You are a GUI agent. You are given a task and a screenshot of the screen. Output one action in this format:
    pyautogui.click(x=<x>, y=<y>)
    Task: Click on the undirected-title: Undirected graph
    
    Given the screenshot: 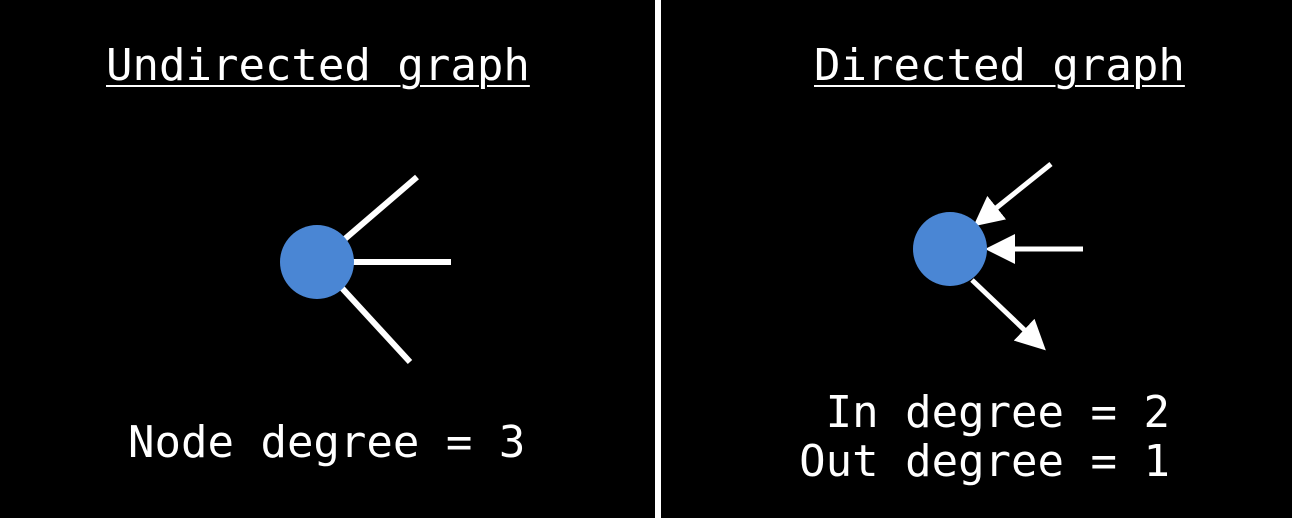 What is the action you would take?
    pyautogui.click(x=318, y=65)
    